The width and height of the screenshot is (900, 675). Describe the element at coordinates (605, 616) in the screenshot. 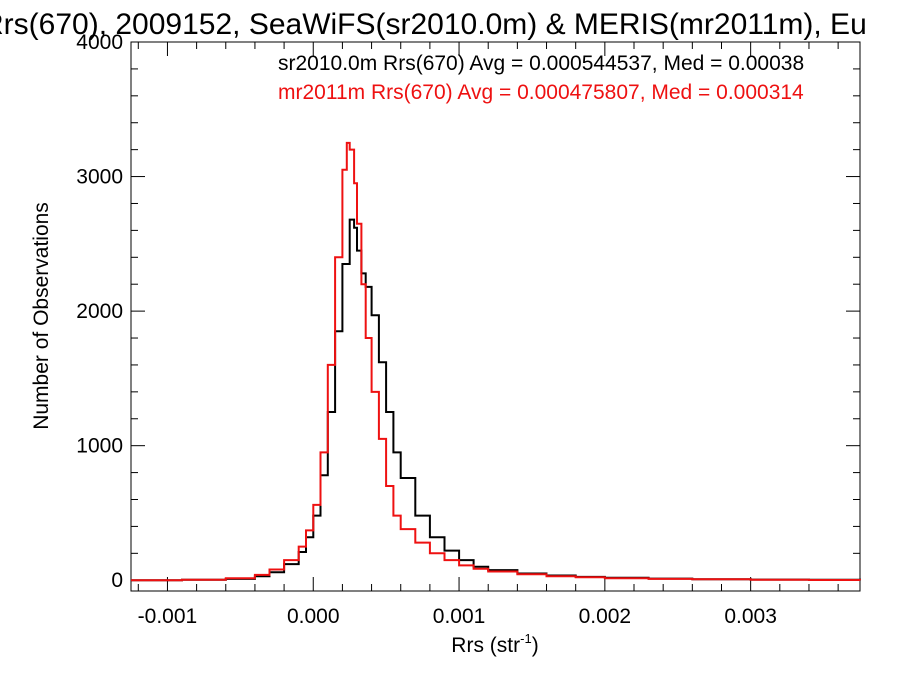

I see `x-tick-label: 0.002` at that location.